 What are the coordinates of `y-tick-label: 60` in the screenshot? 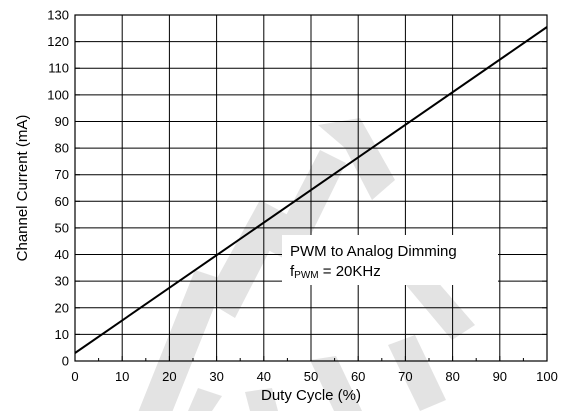 It's located at (62, 201).